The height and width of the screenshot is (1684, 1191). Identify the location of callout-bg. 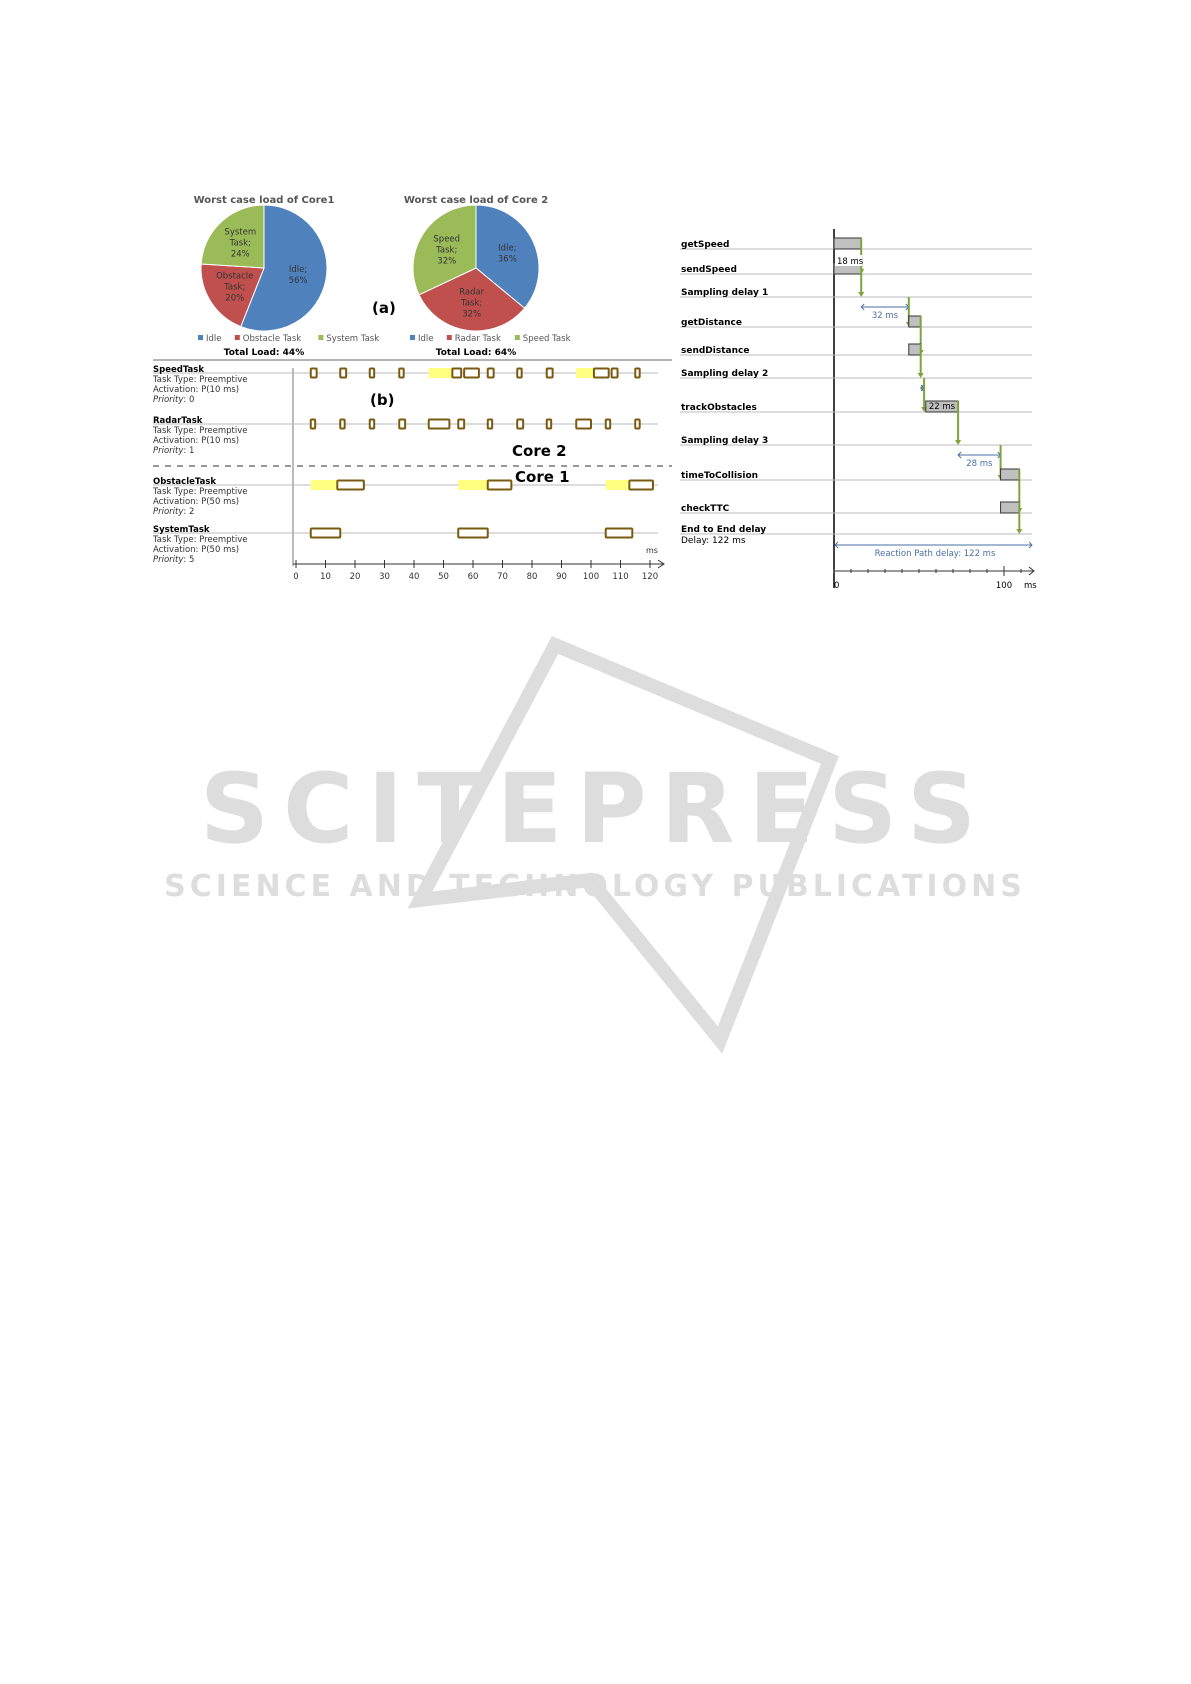
(848, 260).